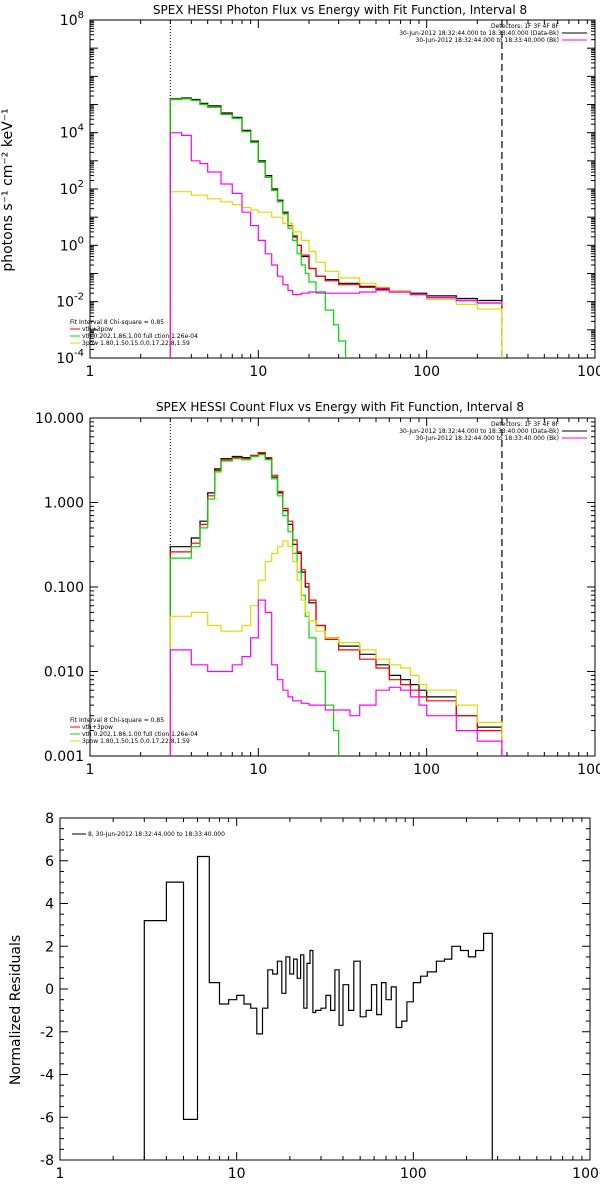 The height and width of the screenshot is (1200, 600). What do you see at coordinates (64, 757) in the screenshot?
I see `y-tick-label: 0.001` at bounding box center [64, 757].